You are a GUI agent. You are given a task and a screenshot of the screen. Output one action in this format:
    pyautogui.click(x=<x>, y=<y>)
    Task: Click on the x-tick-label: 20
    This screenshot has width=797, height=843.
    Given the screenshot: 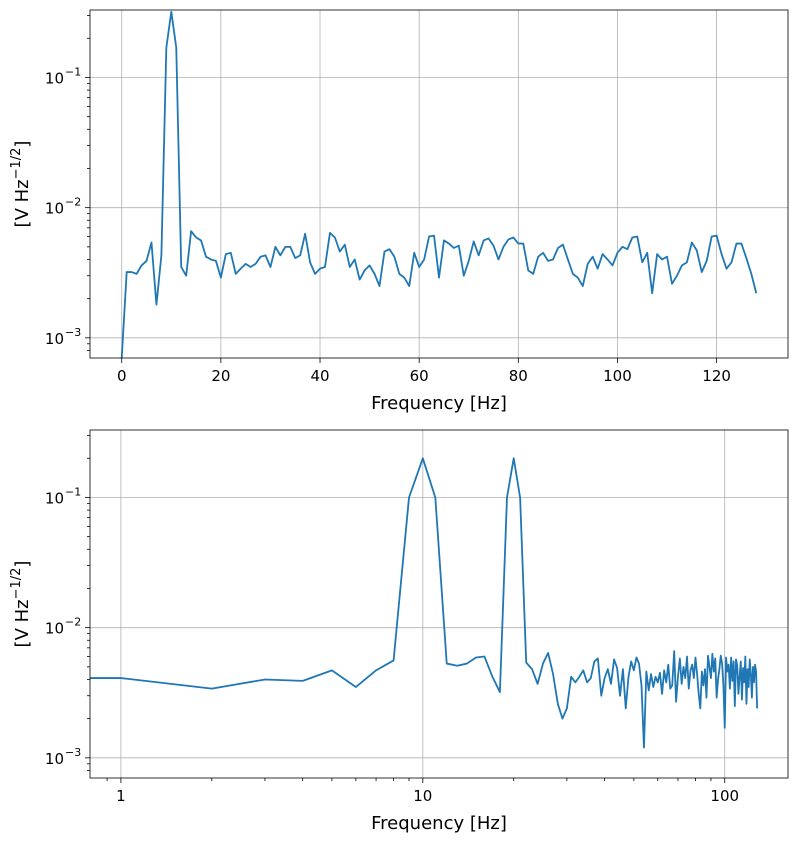 What is the action you would take?
    pyautogui.click(x=220, y=376)
    